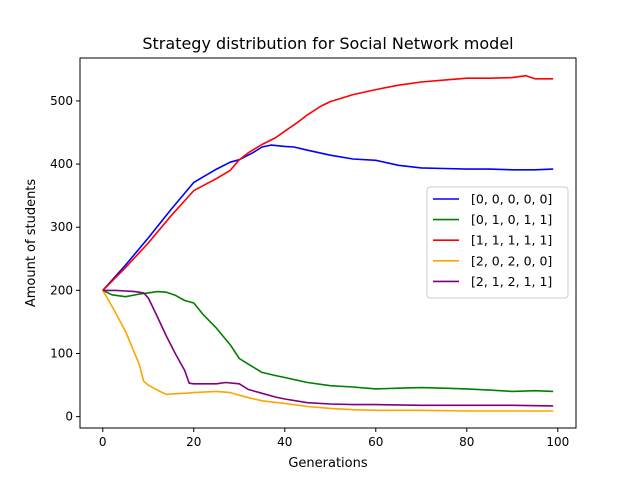 The height and width of the screenshot is (480, 640). What do you see at coordinates (69, 417) in the screenshot?
I see `y-tick-label: 0` at bounding box center [69, 417].